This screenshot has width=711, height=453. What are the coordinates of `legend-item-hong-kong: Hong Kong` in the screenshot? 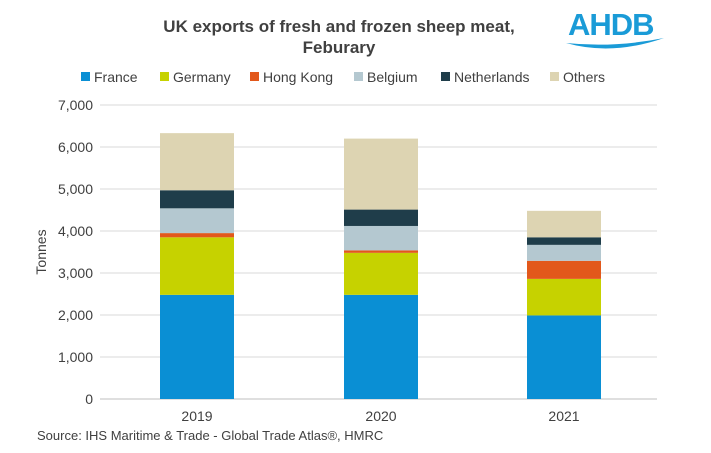 It's located at (291, 77).